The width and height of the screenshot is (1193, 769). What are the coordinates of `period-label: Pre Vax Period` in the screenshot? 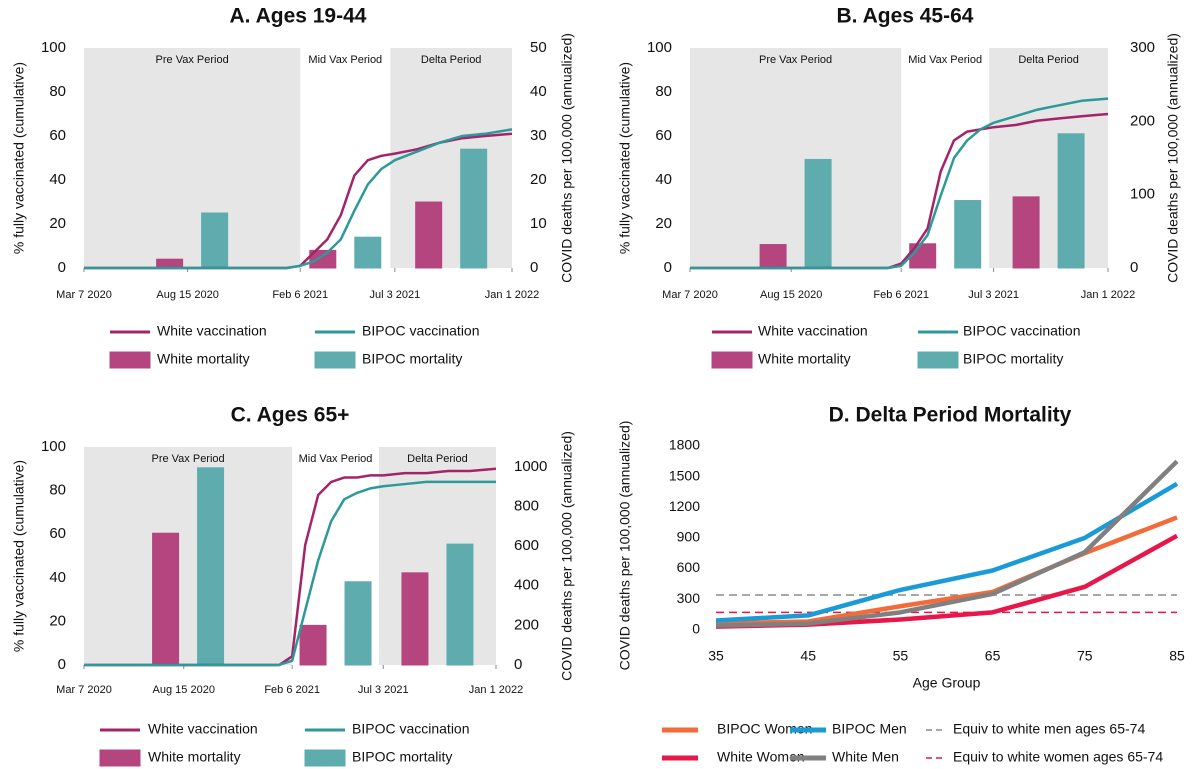 It's located at (187, 459).